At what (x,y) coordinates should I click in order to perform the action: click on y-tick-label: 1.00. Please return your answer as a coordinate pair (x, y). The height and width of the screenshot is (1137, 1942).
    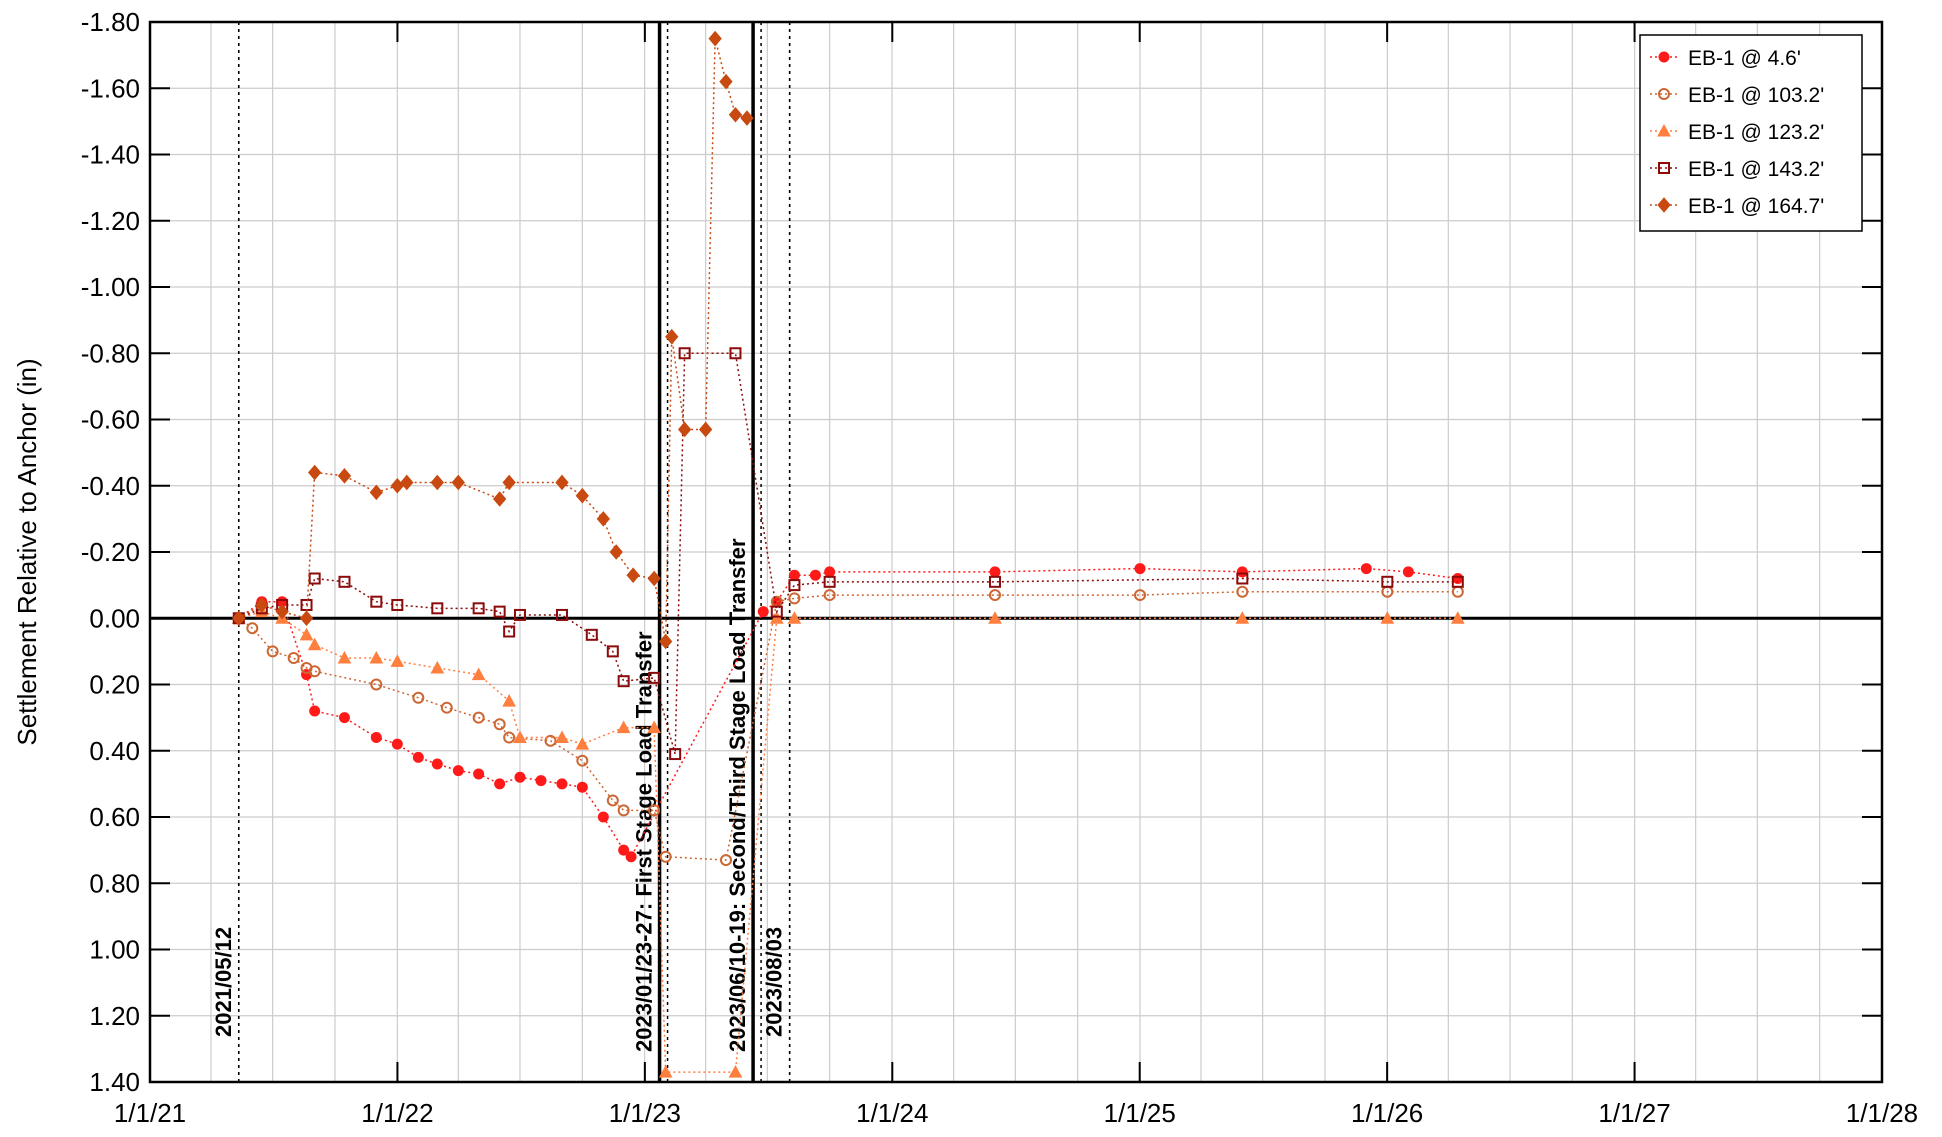
    Looking at the image, I should click on (114, 950).